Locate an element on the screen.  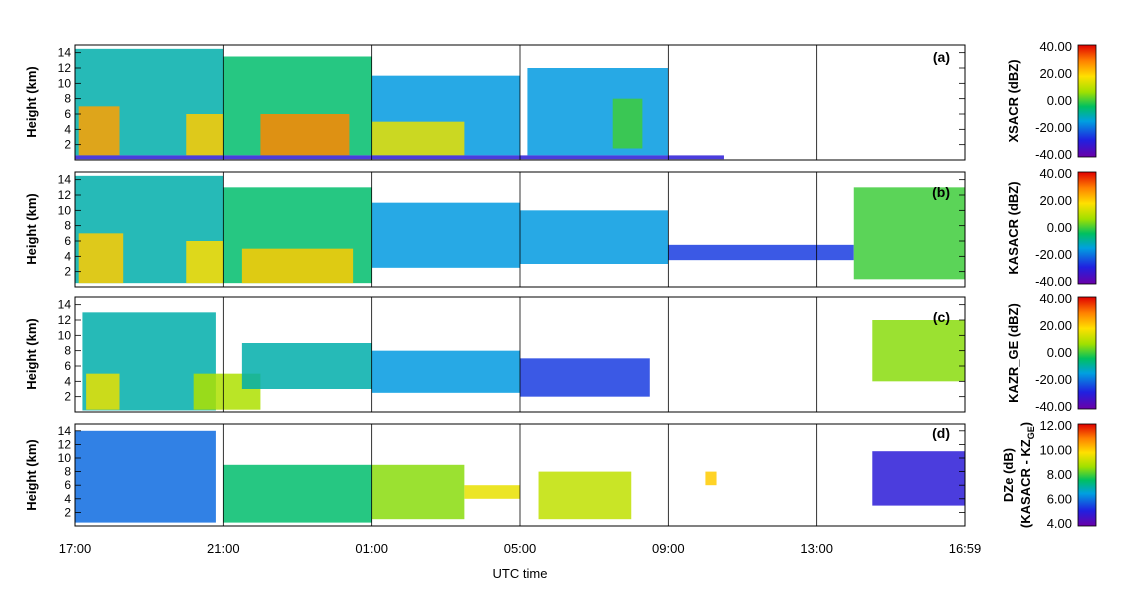
panel-d-time-grid is located at coordinates (520, 475).